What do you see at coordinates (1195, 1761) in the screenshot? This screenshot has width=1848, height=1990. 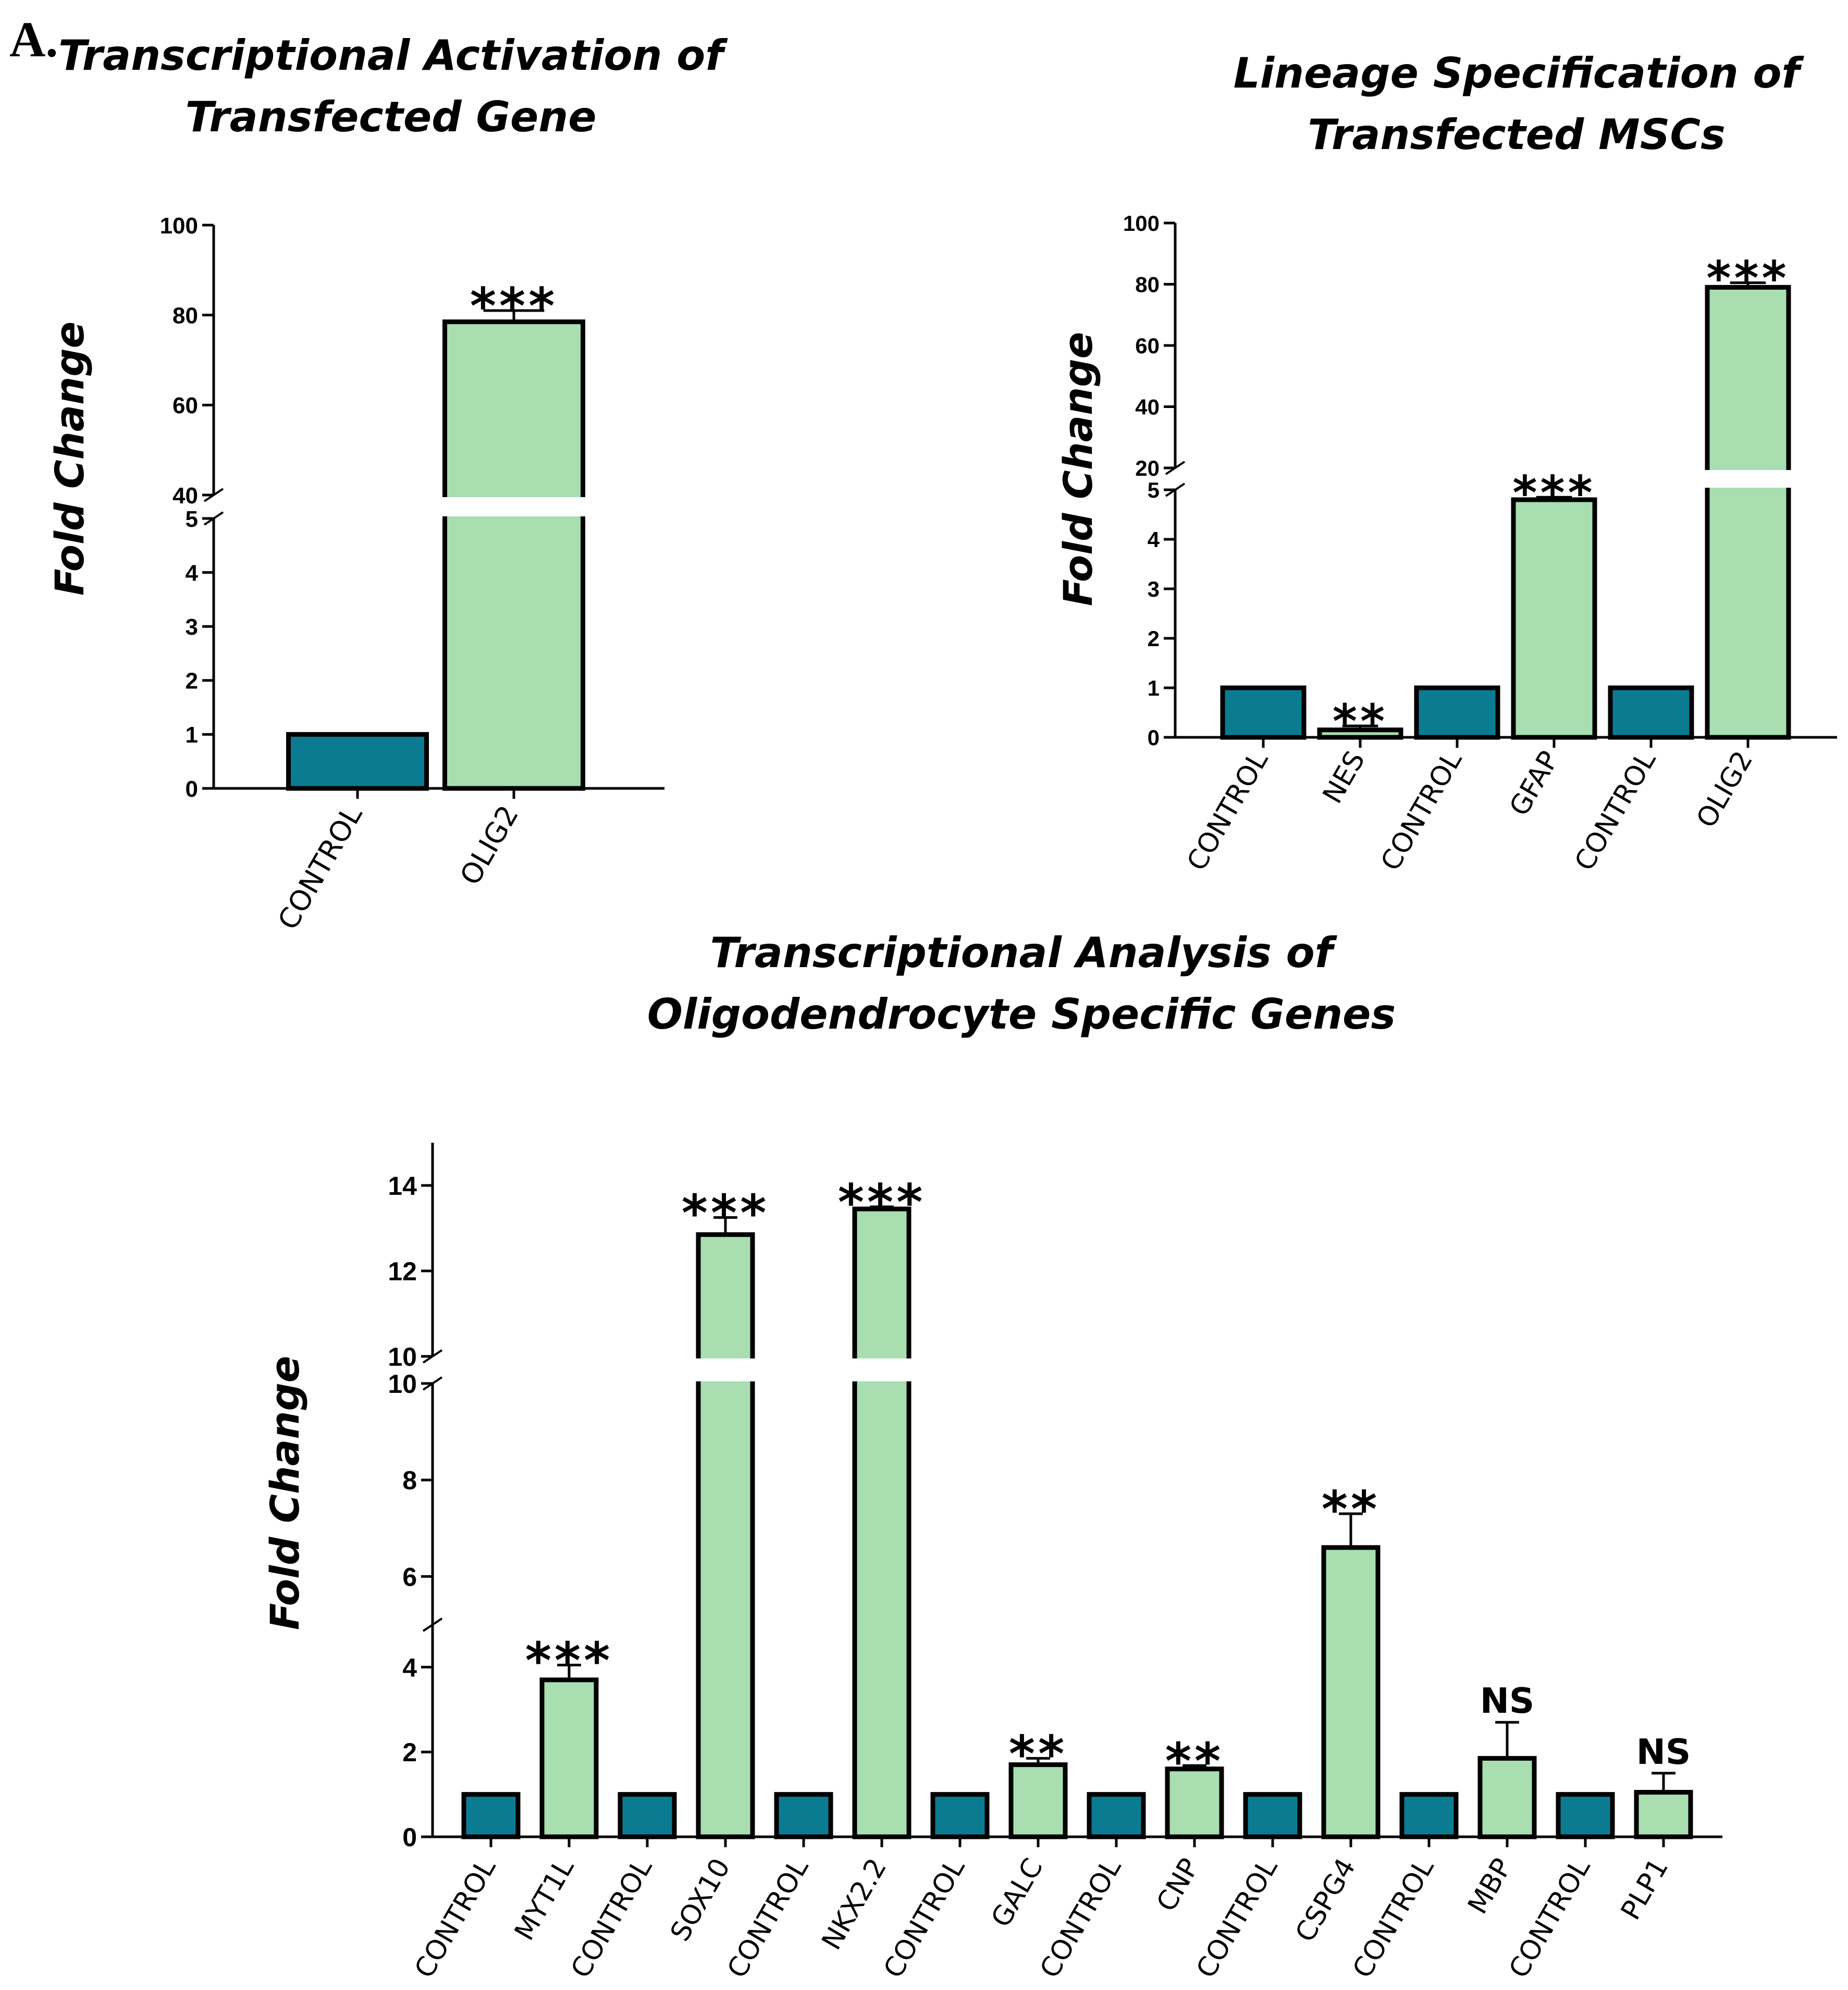 I see `chart3-significance-10: **` at bounding box center [1195, 1761].